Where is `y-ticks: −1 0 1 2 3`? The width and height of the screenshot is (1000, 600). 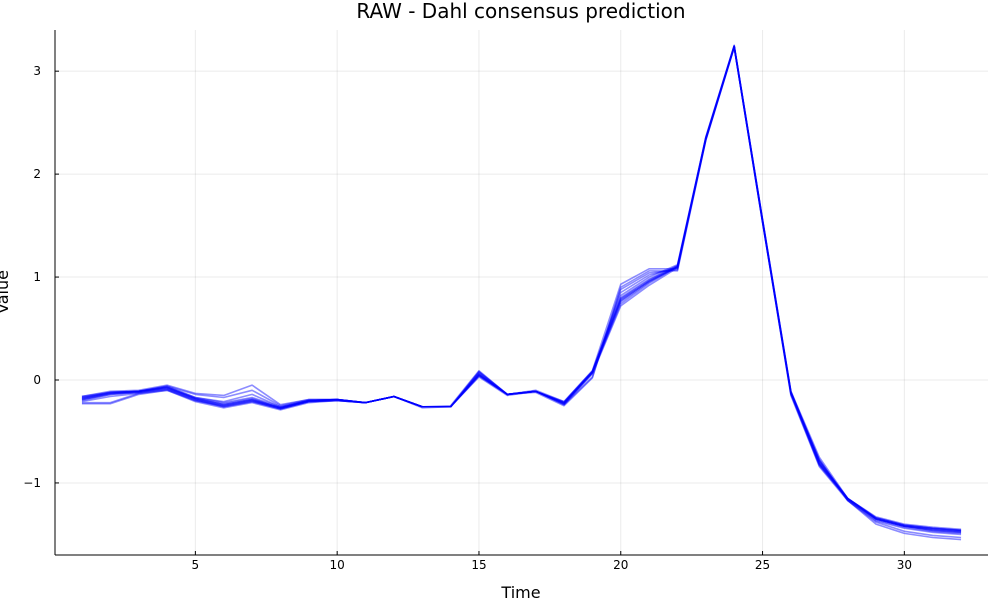 y-ticks: −1 0 1 2 3 is located at coordinates (41, 277).